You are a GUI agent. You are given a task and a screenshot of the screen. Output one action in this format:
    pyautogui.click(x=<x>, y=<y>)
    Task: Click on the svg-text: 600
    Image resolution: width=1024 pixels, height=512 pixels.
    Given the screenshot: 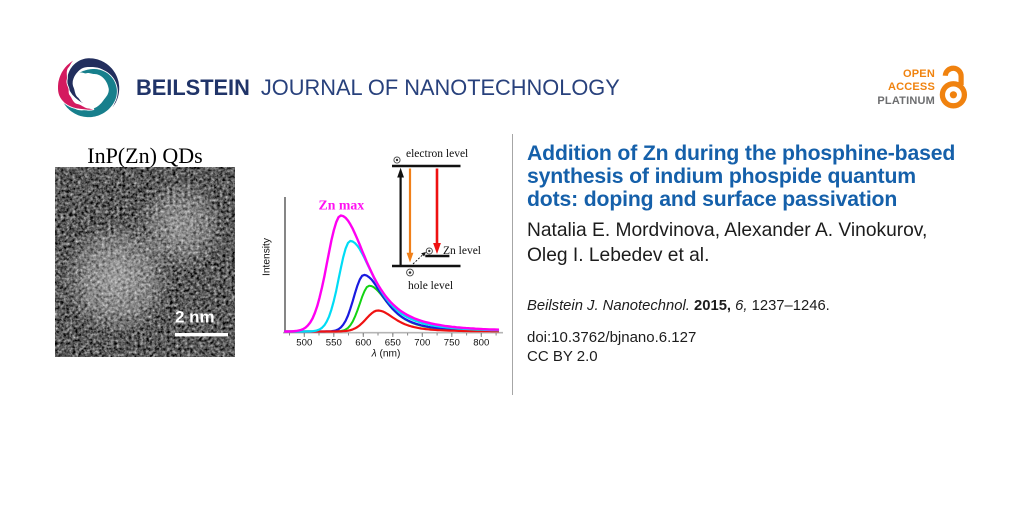 What is the action you would take?
    pyautogui.click(x=363, y=343)
    